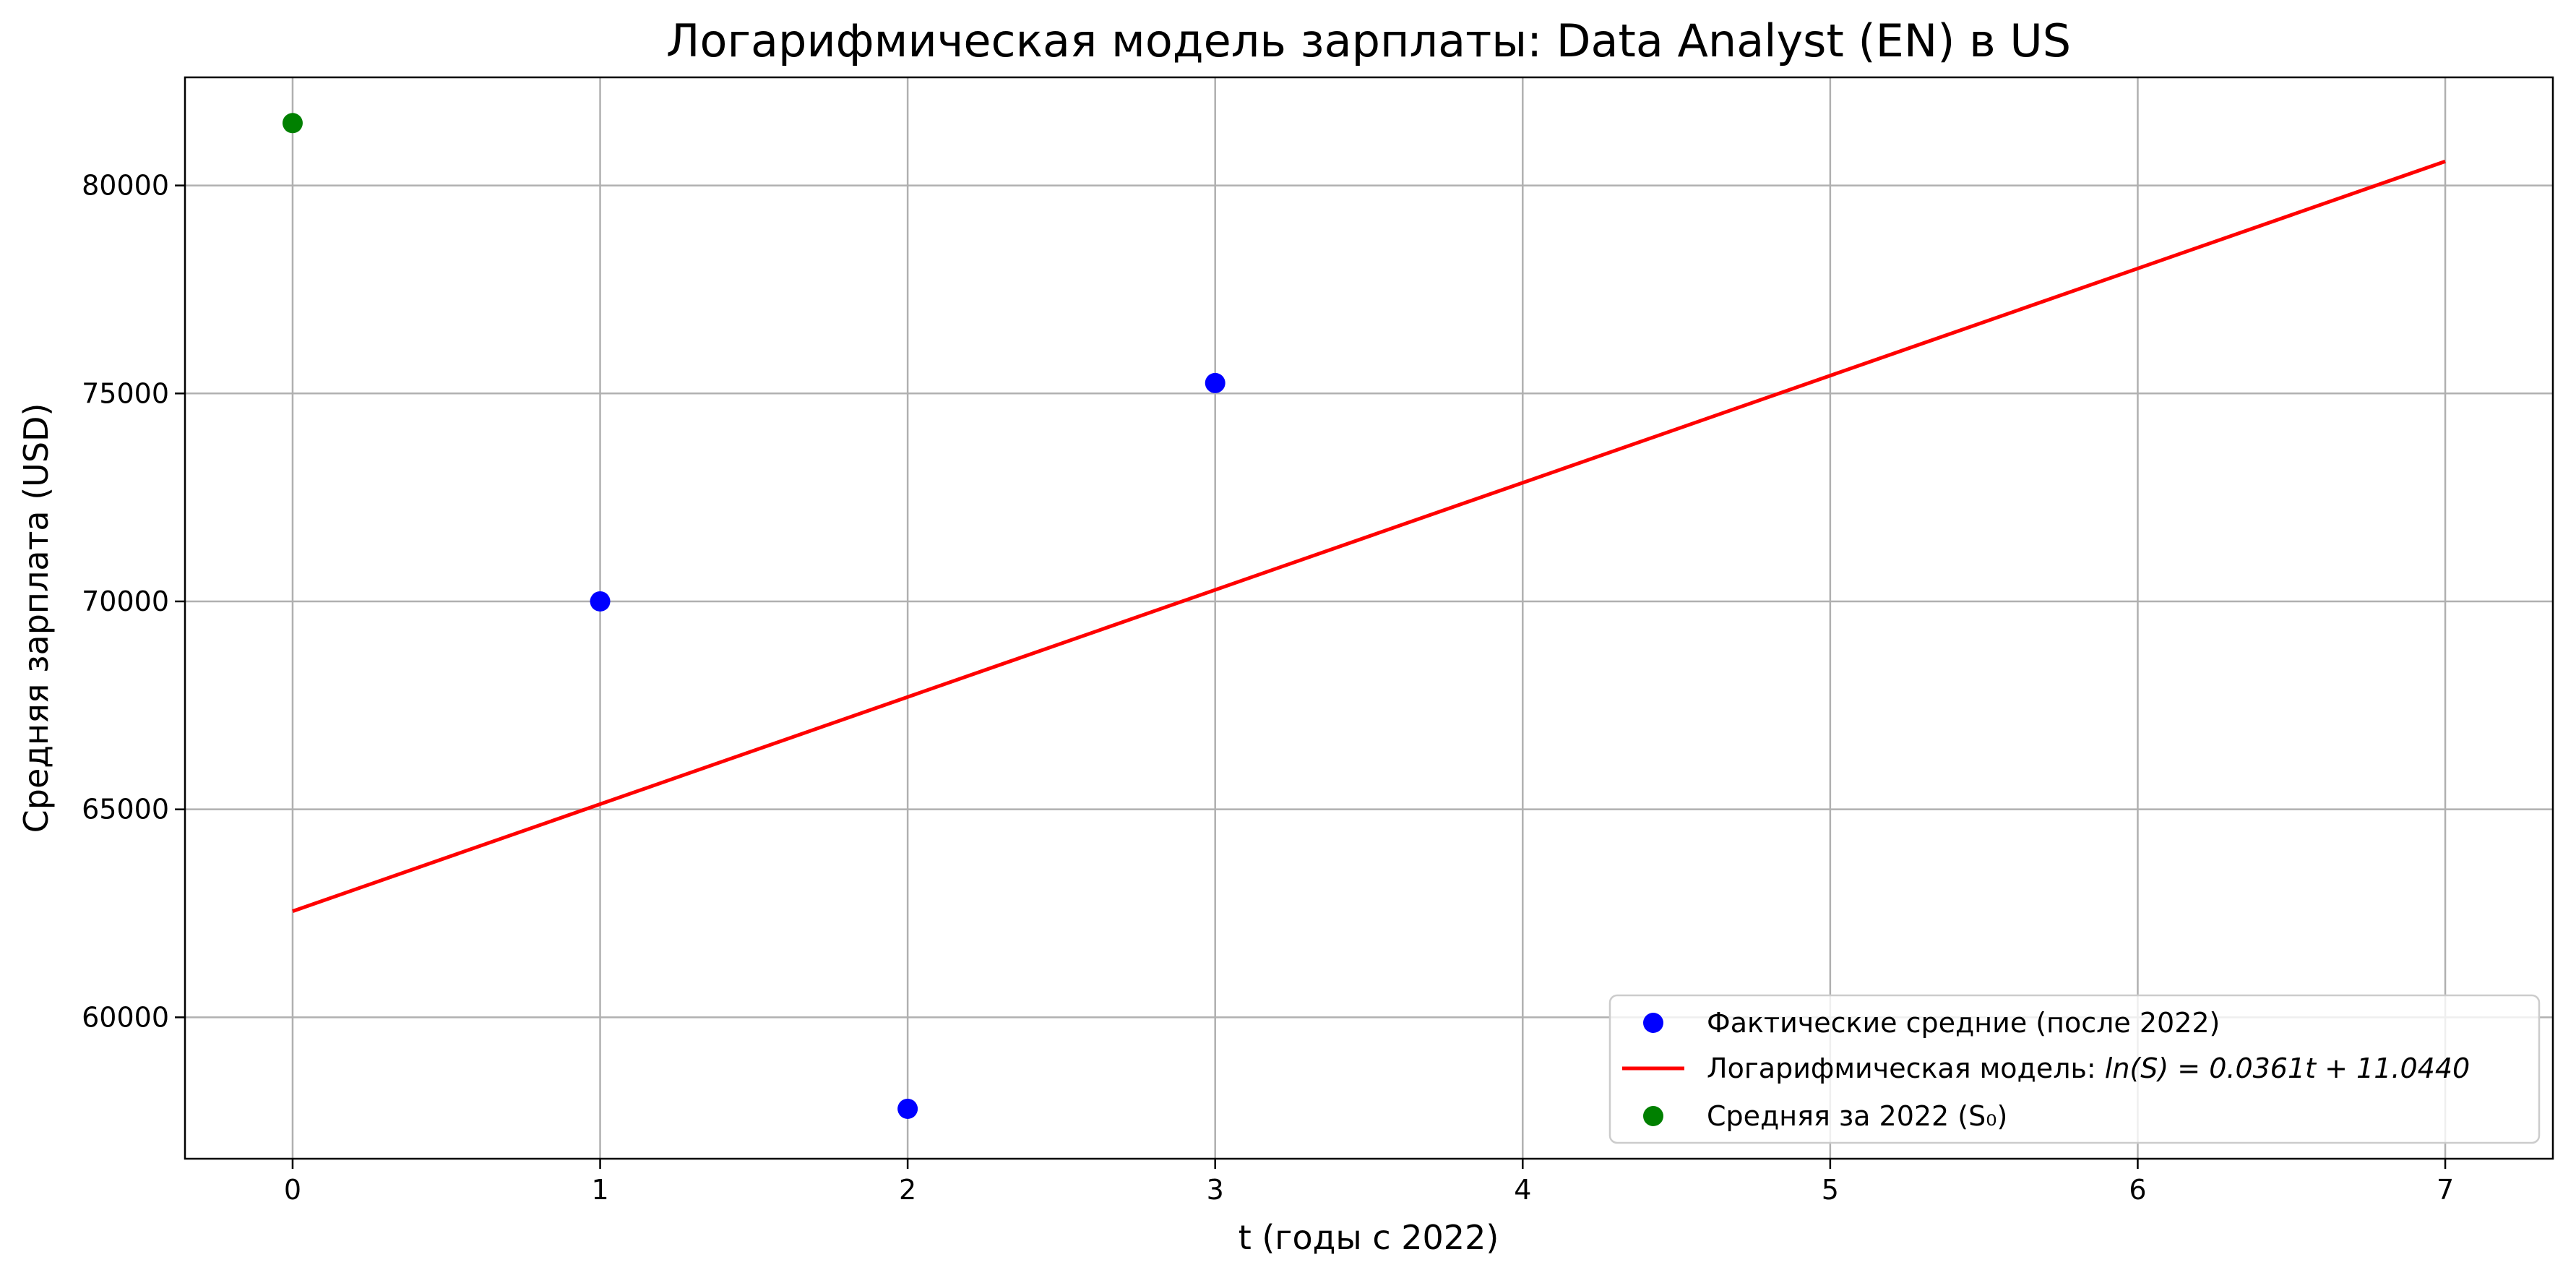  Describe the element at coordinates (125, 186) in the screenshot. I see `y-tick-label: 80000` at that location.